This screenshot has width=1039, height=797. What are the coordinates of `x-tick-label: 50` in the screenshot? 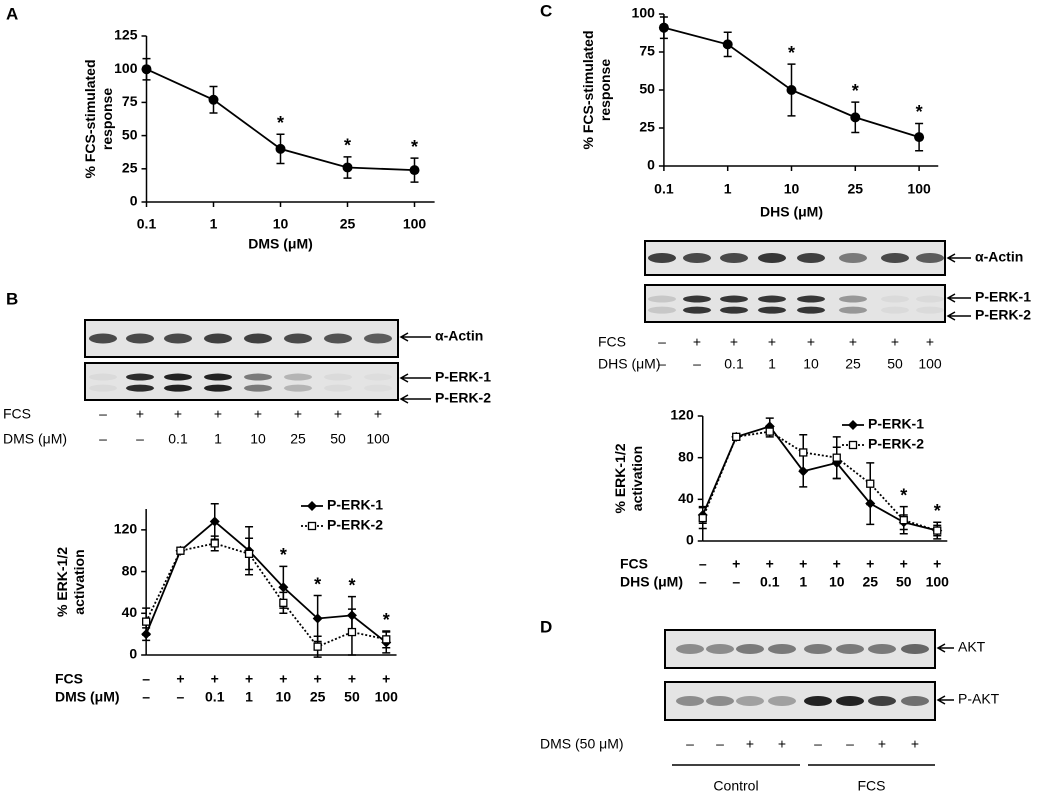 It's located at (904, 582).